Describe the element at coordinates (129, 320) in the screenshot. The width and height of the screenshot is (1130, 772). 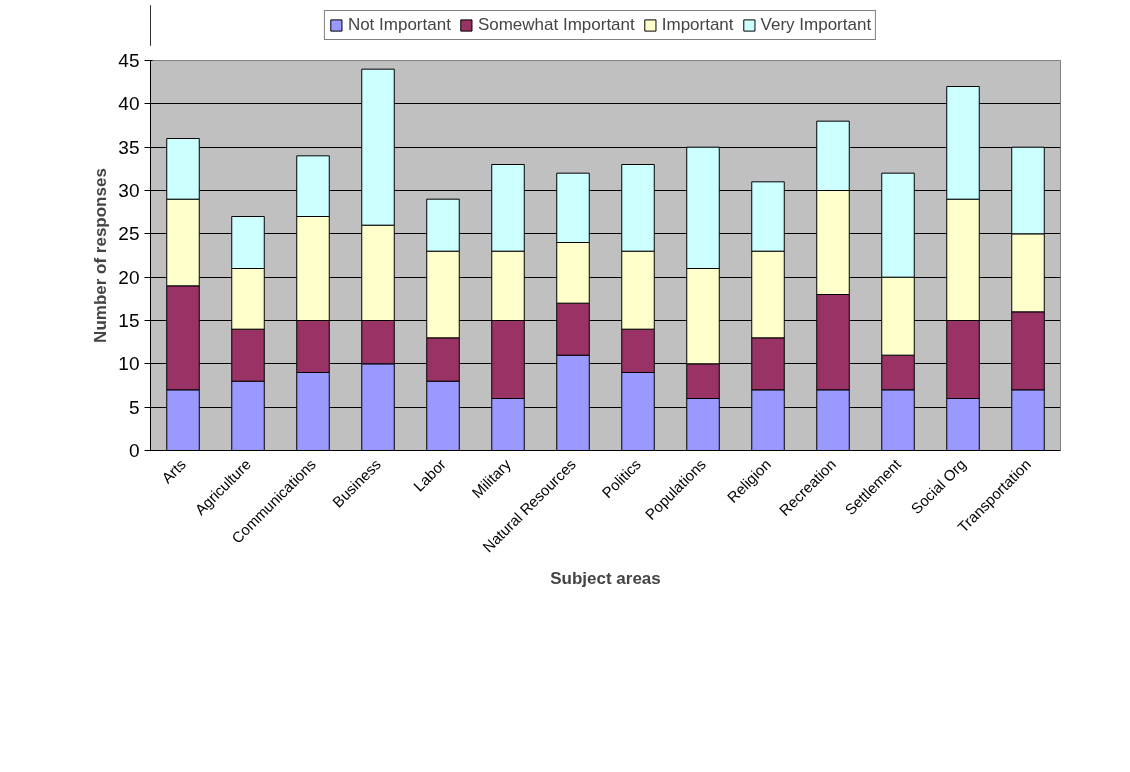
I see `y-tick-label: 15` at that location.